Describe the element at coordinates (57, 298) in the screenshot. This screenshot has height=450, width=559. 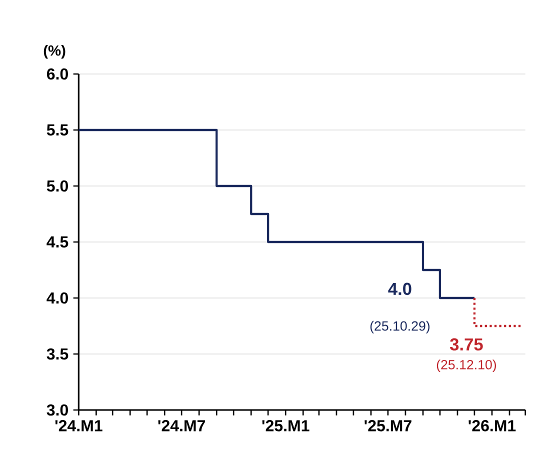
I see `y-tick-label: 4.0` at that location.